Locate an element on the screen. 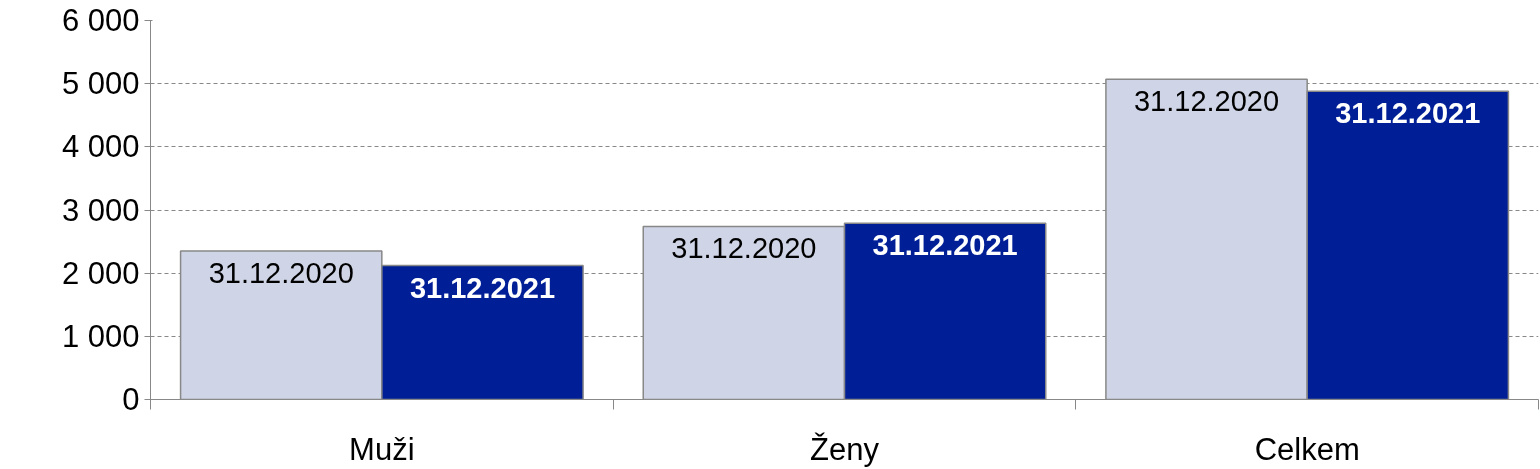  x-tick-label: Muži is located at coordinates (382, 449).